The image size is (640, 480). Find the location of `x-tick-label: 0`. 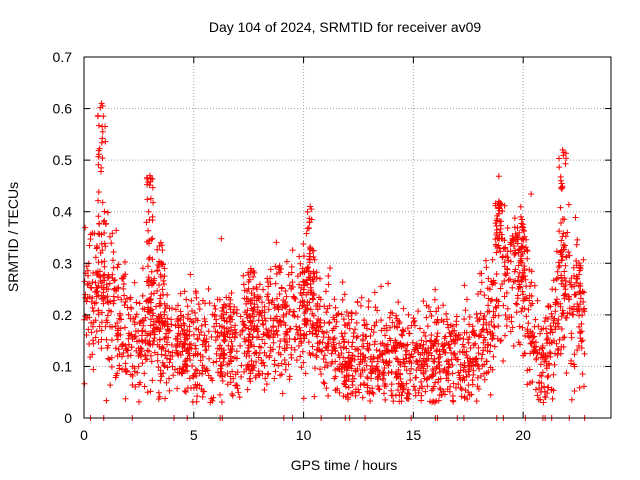

x-tick-label: 0 is located at coordinates (84, 435).